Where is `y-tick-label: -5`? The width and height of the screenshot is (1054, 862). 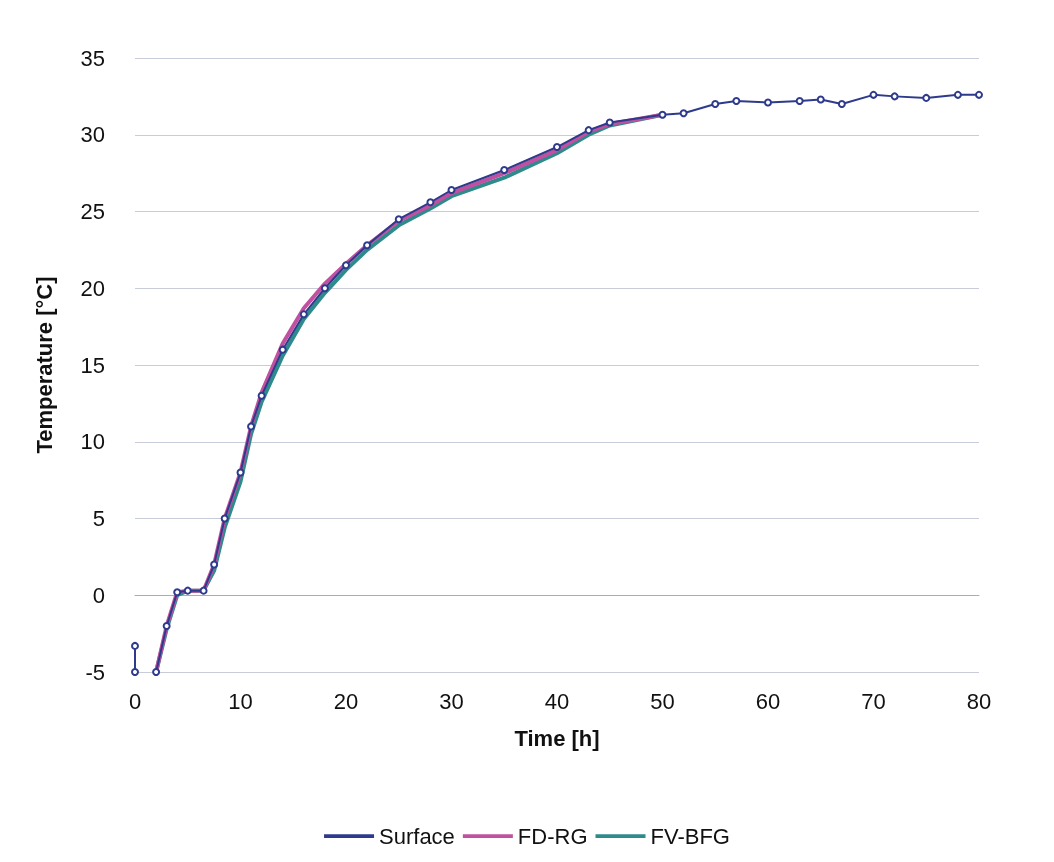
y-tick-label: -5 is located at coordinates (95, 672).